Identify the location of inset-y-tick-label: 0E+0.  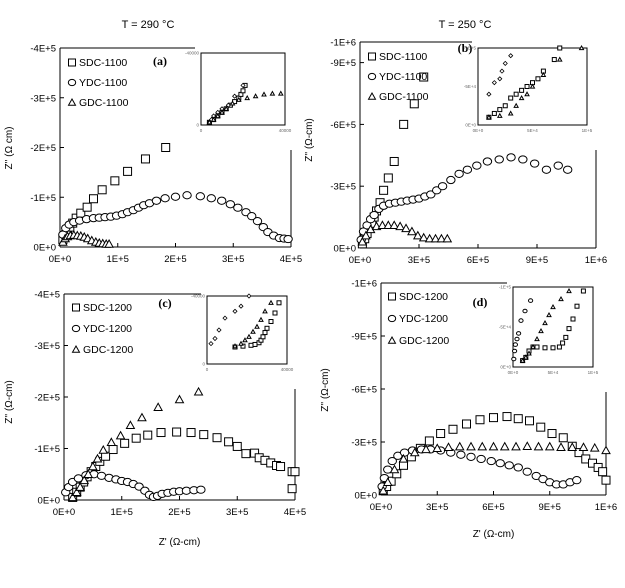
(505, 367).